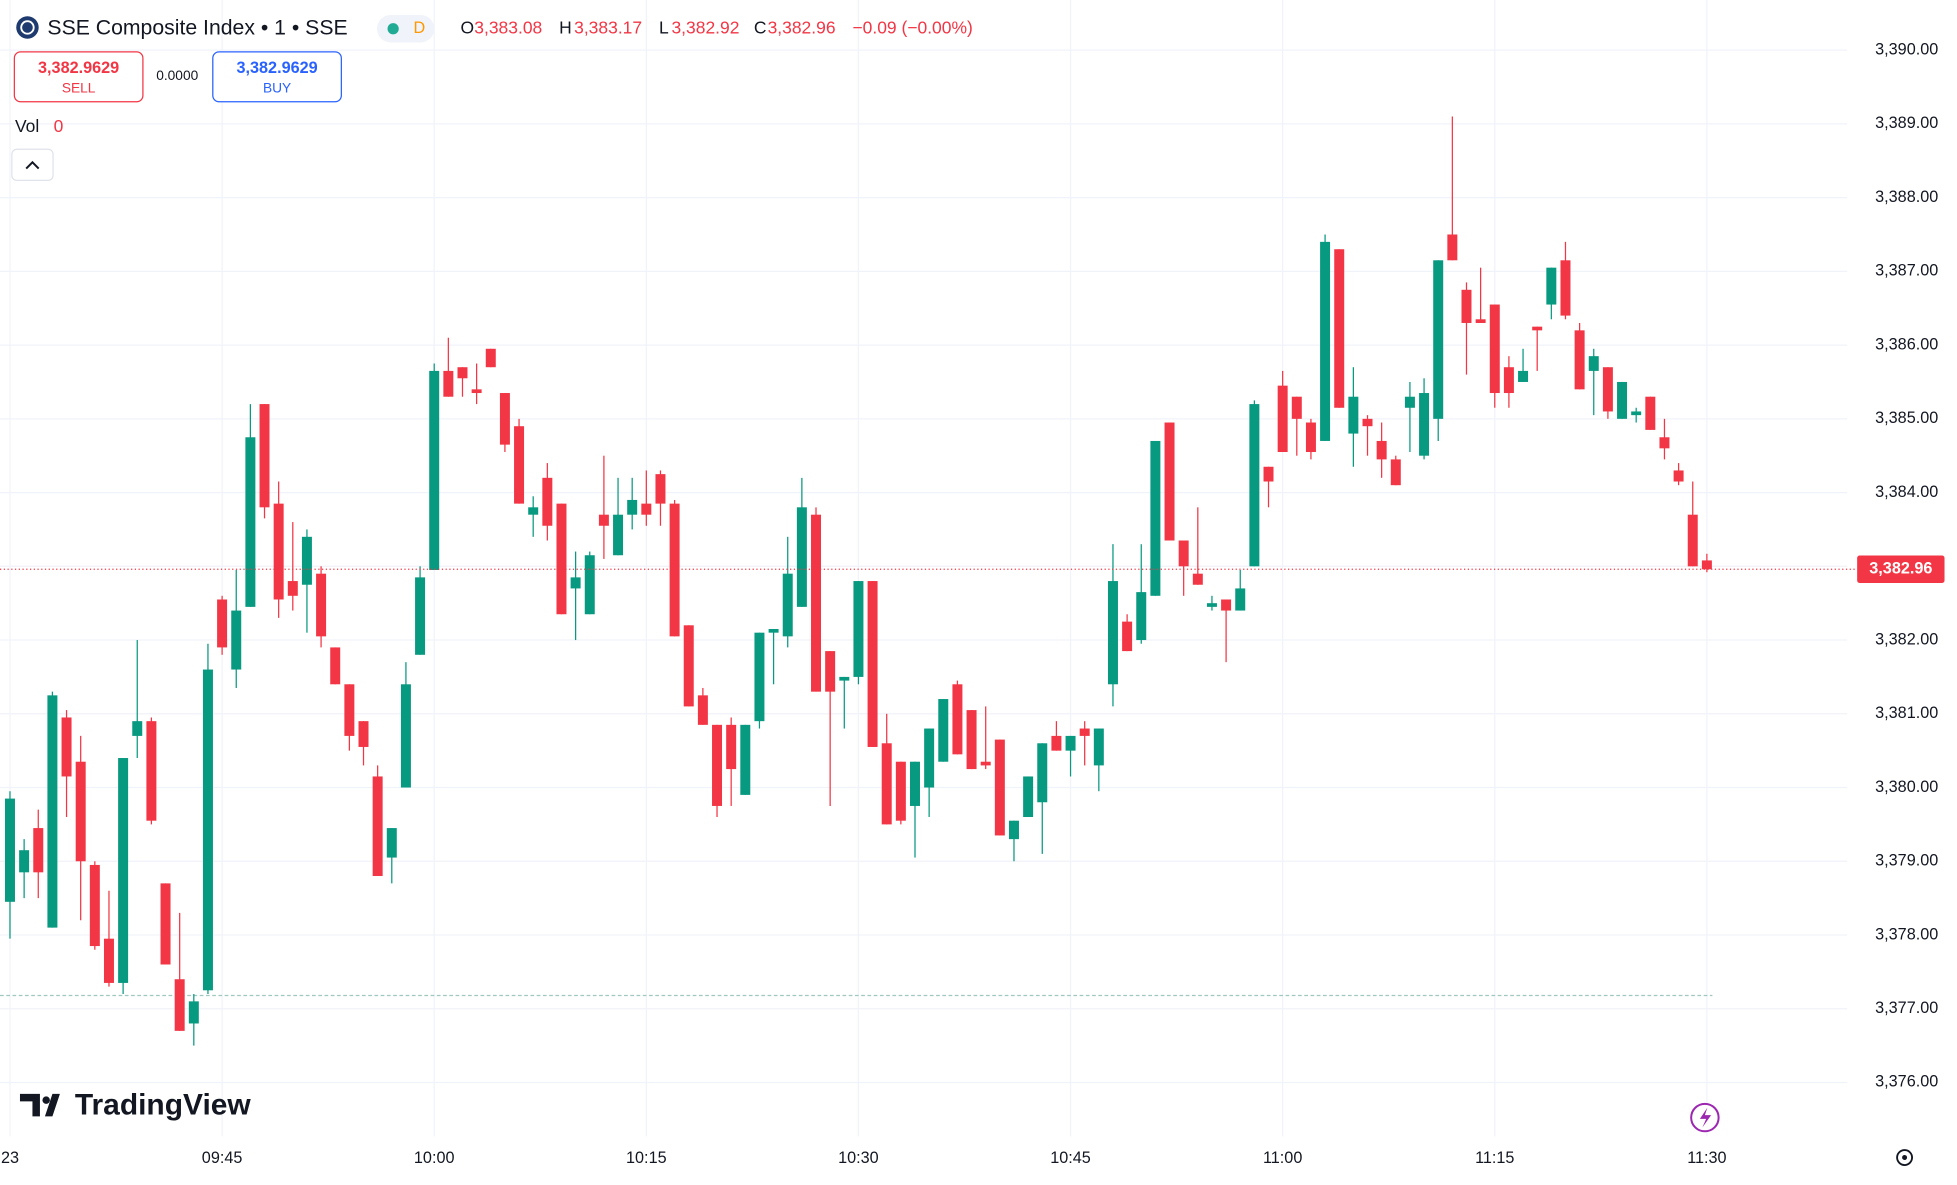  What do you see at coordinates (177, 75) in the screenshot?
I see `spread: 0.0000` at bounding box center [177, 75].